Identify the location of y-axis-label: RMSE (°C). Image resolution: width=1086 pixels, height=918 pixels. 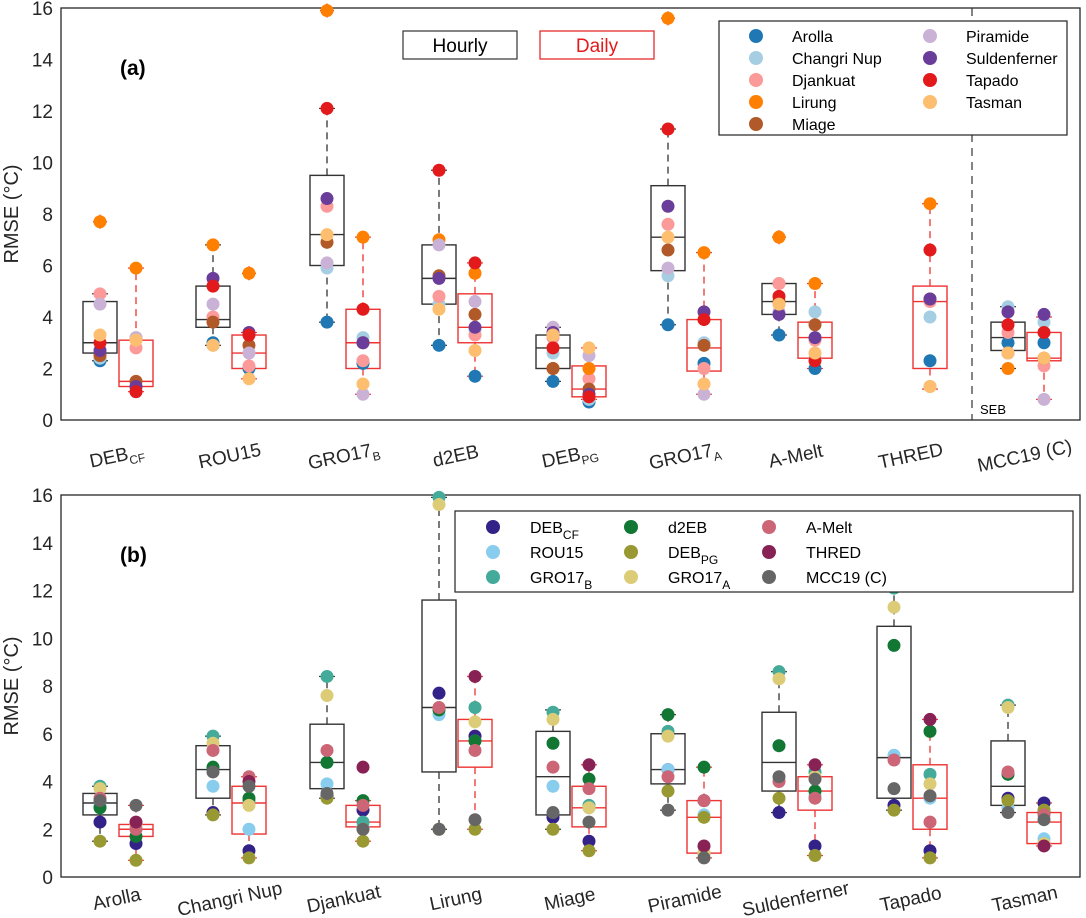
(12, 213).